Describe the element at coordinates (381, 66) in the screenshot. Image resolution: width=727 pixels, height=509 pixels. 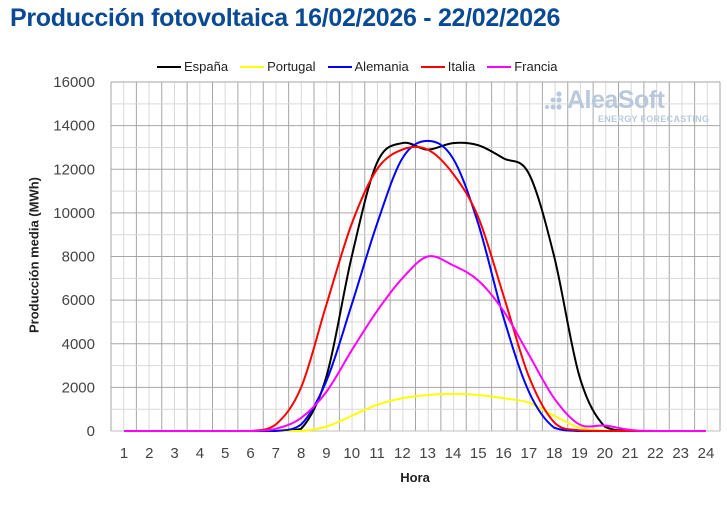
I see `legend-label: Alemania` at that location.